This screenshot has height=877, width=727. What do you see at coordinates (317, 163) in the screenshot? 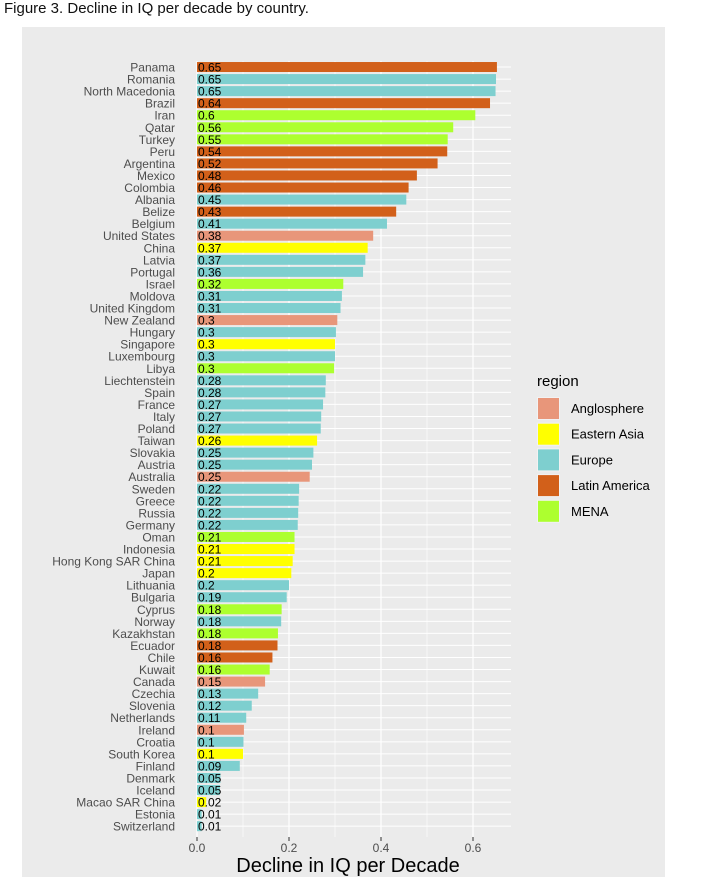
I see `bar-argentina` at bounding box center [317, 163].